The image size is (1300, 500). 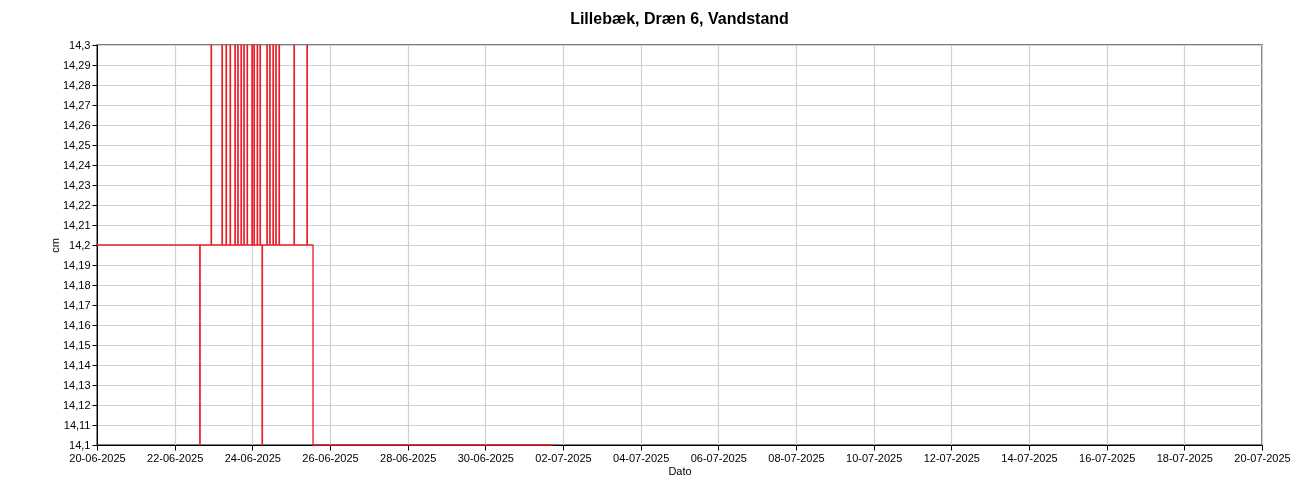 I want to click on x-tick-label: 02-07-2025, so click(x=563, y=457).